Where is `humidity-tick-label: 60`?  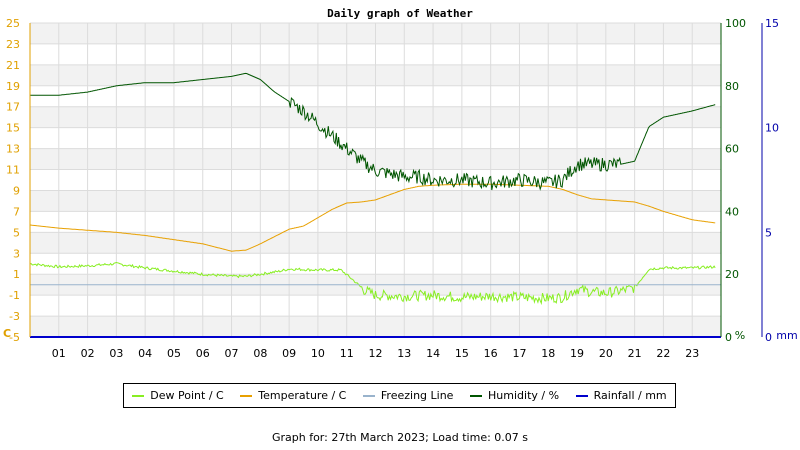
humidity-tick-label: 60 is located at coordinates (732, 149).